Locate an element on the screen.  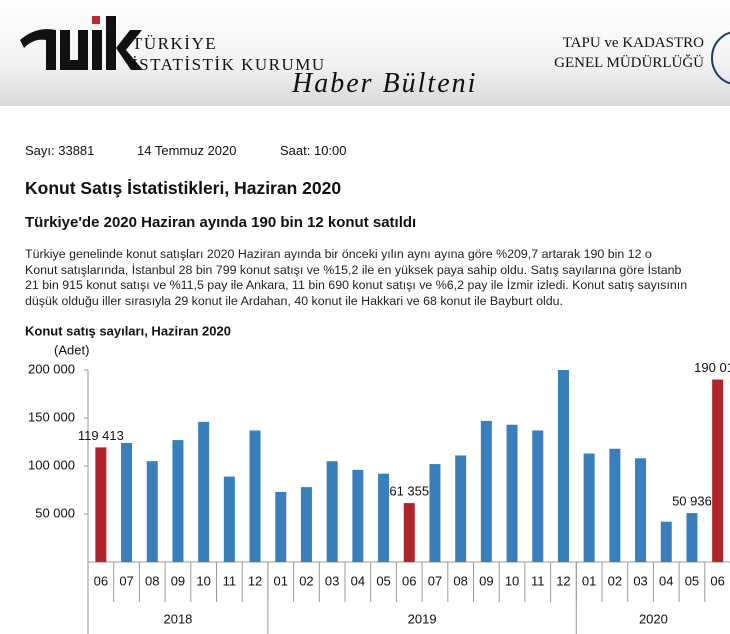
org-name: TÜRKİYE İSTATİSTİK KURUMU is located at coordinates (229, 54).